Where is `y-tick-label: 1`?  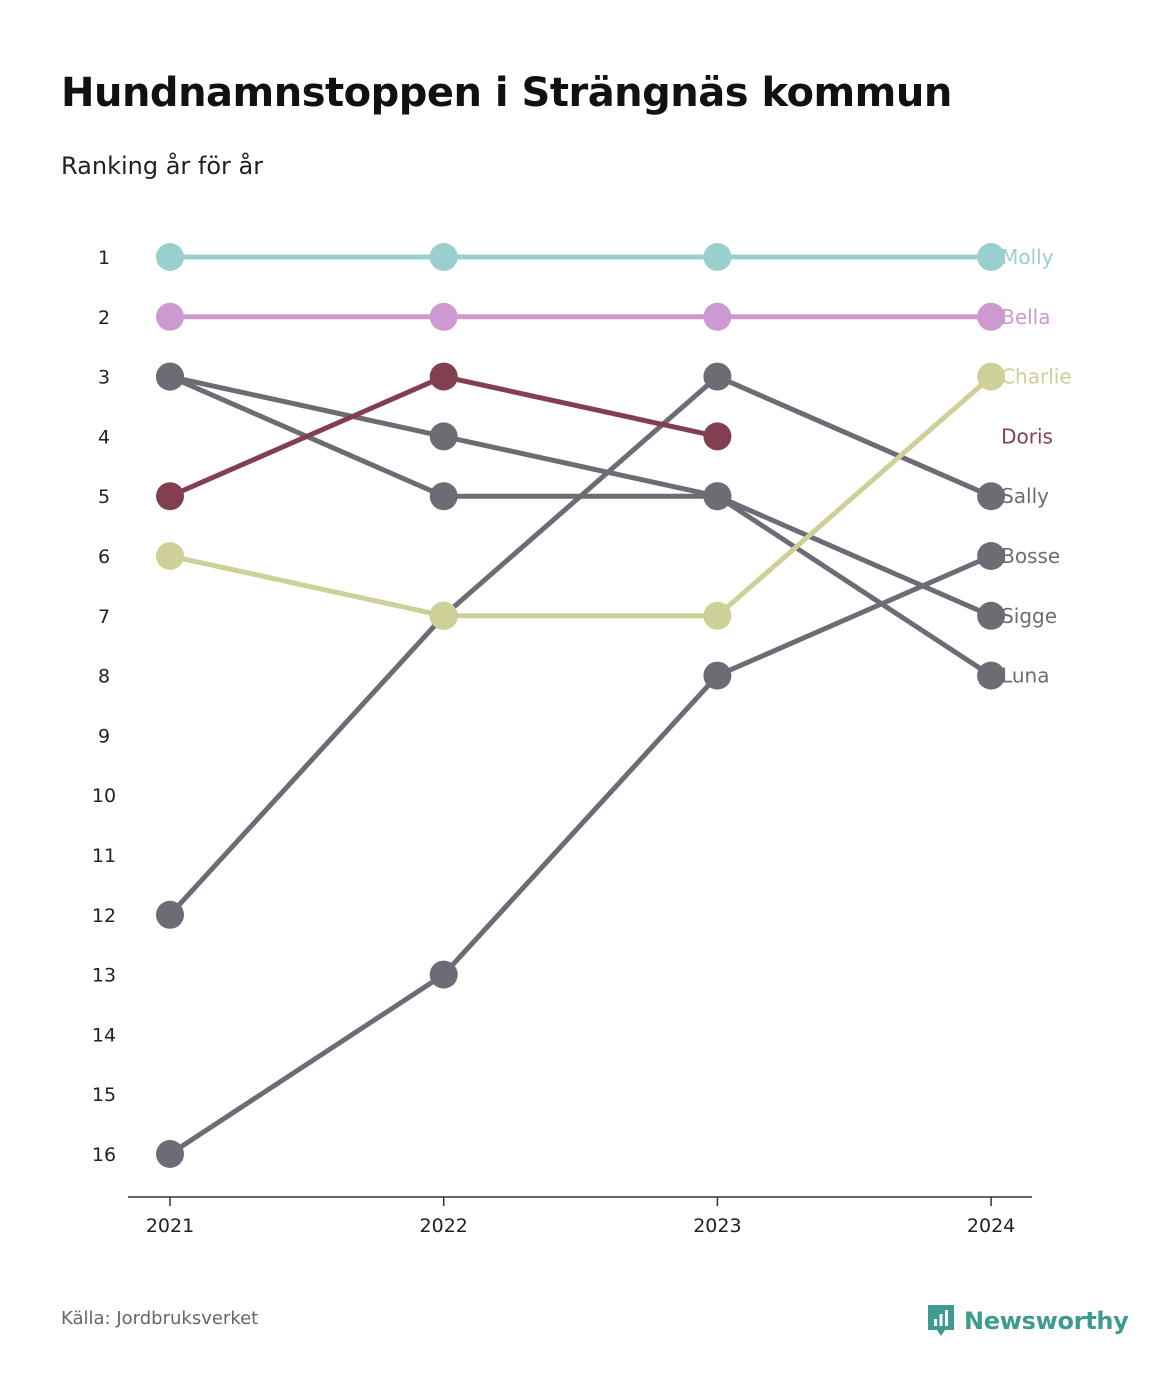
y-tick-label: 1 is located at coordinates (104, 258).